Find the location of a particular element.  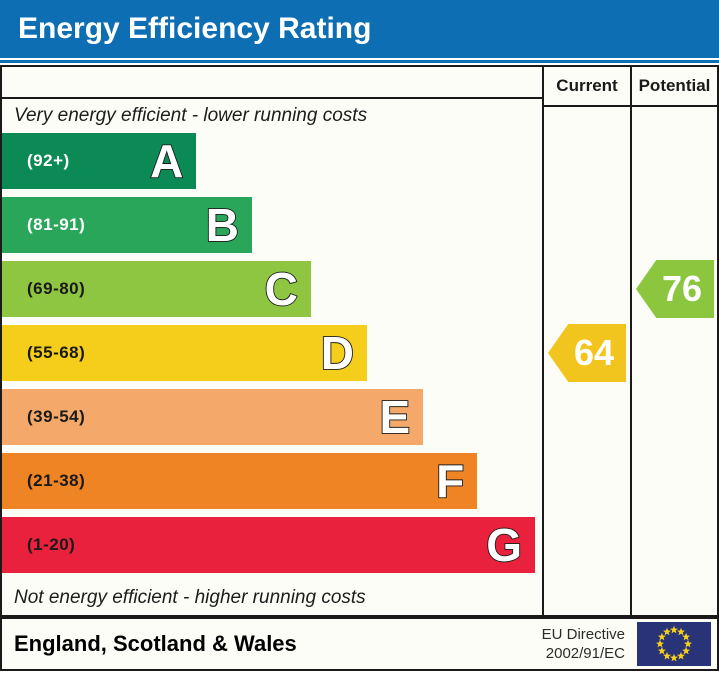

band-bar-d: (55-68) D is located at coordinates (185, 353).